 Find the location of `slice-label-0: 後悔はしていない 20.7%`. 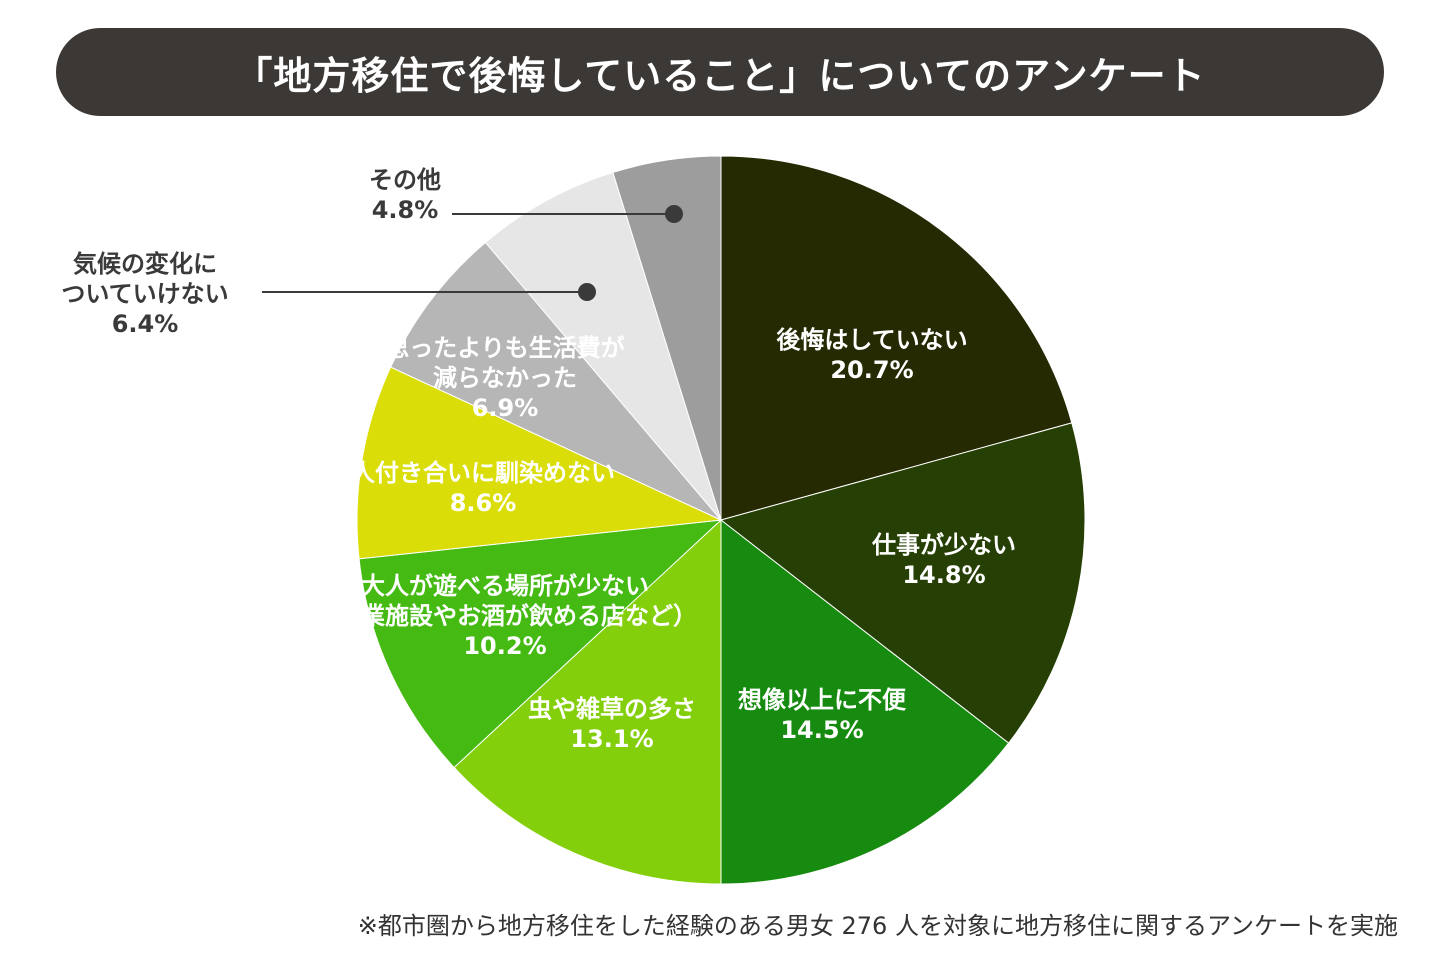

slice-label-0: 後悔はしていない 20.7% is located at coordinates (871, 355).